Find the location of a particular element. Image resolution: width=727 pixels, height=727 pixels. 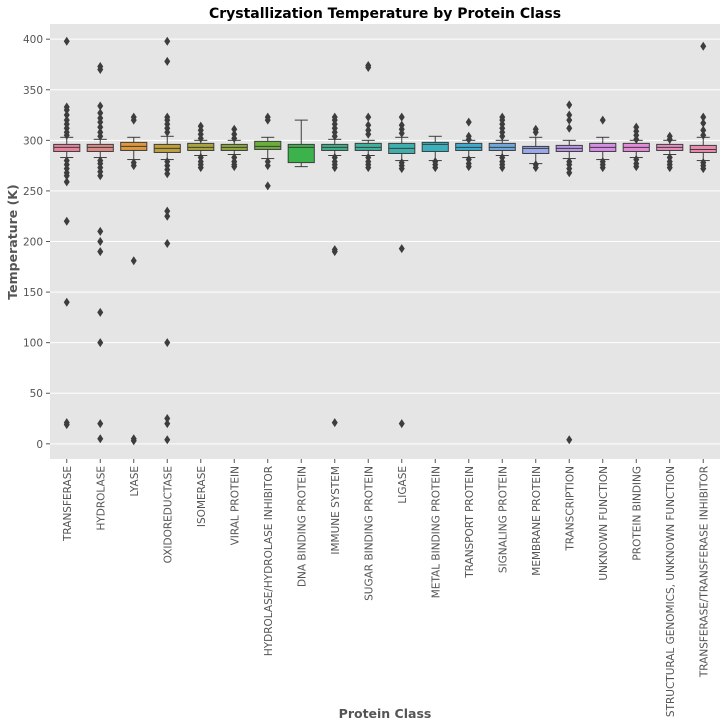

x-tick-label: LIGASE is located at coordinates (403, 485).